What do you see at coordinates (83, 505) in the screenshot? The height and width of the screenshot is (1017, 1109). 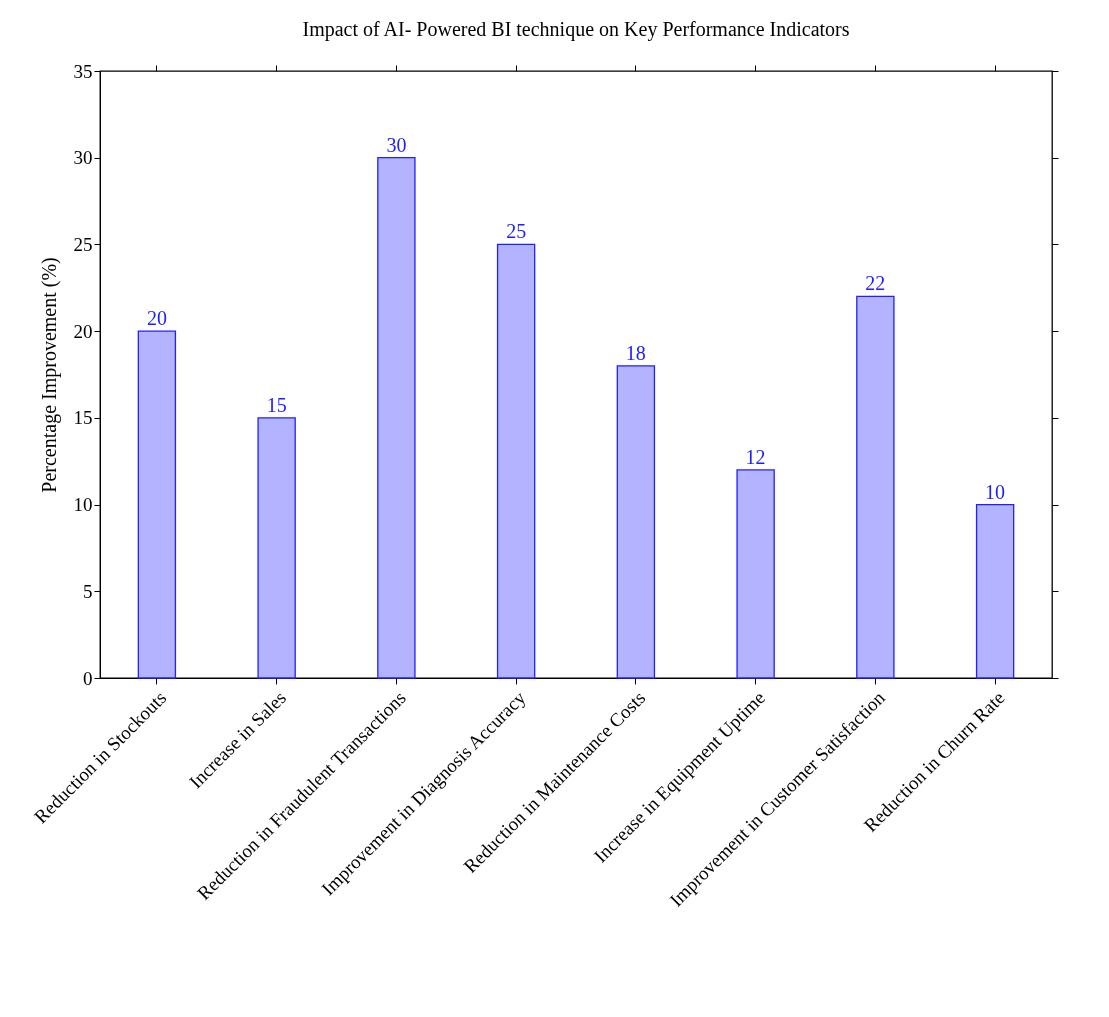 I see `y-tick-label: 10` at bounding box center [83, 505].